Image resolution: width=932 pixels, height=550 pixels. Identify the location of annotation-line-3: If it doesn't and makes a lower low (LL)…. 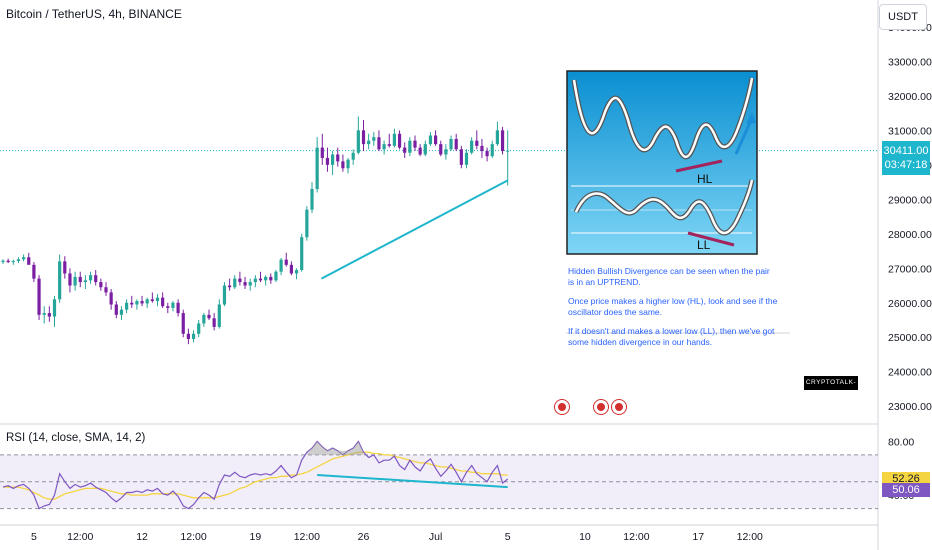
(671, 336).